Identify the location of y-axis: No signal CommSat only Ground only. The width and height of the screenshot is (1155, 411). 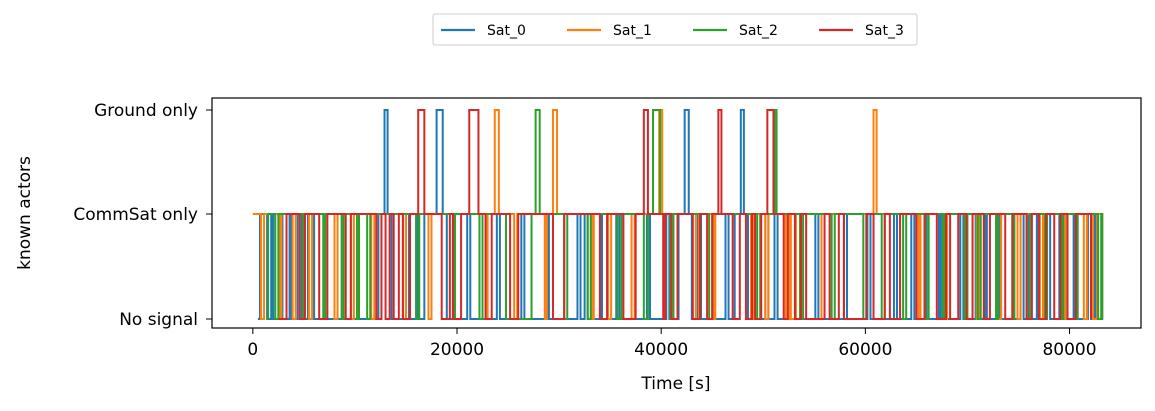
(142, 215).